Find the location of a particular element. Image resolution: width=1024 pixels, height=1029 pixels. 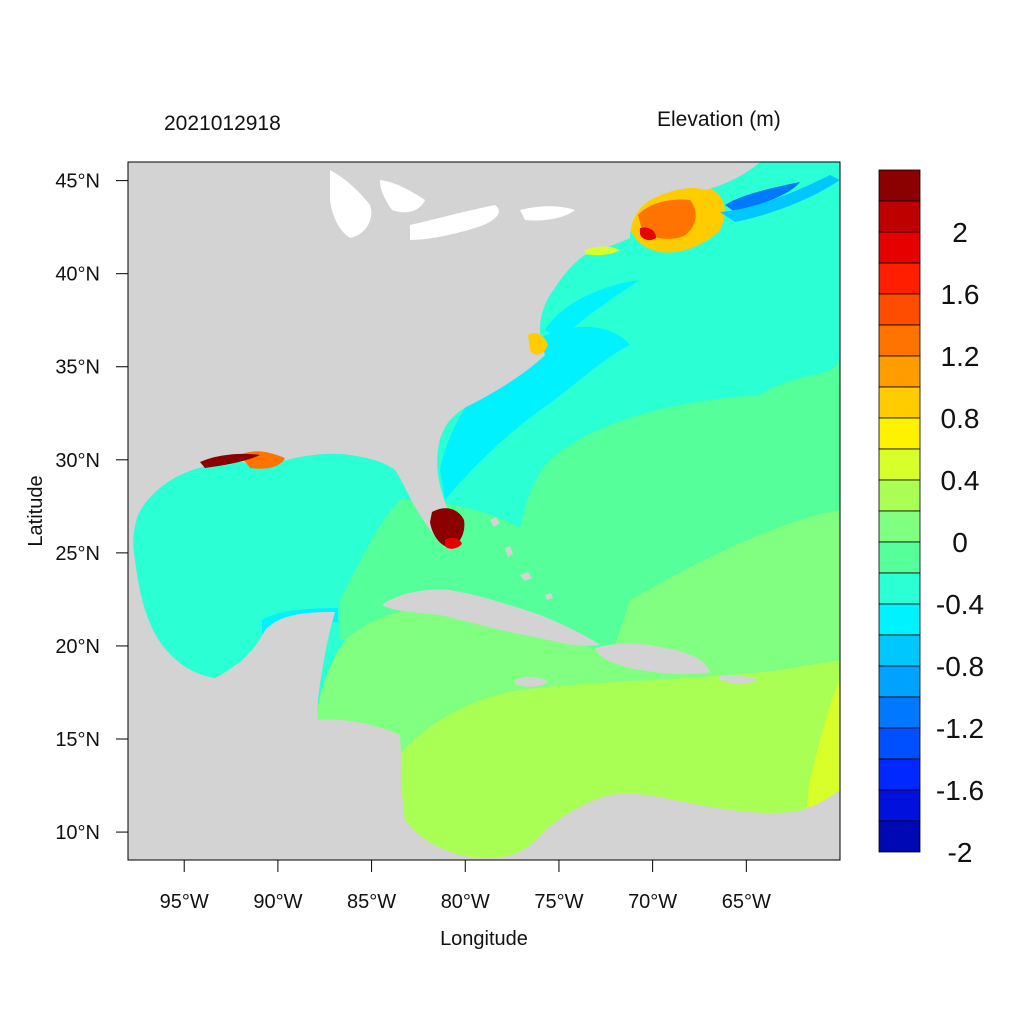

florida-surge-edge is located at coordinates (453, 543).